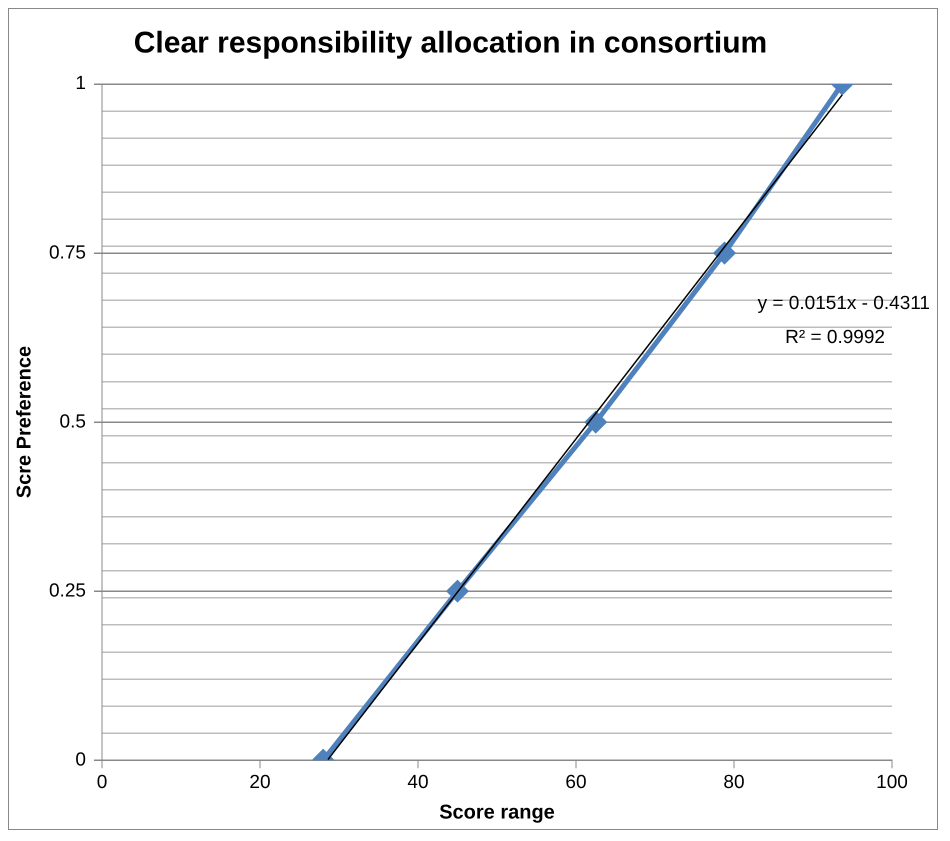 This screenshot has width=950, height=841. I want to click on x-tick-label: 20, so click(260, 782).